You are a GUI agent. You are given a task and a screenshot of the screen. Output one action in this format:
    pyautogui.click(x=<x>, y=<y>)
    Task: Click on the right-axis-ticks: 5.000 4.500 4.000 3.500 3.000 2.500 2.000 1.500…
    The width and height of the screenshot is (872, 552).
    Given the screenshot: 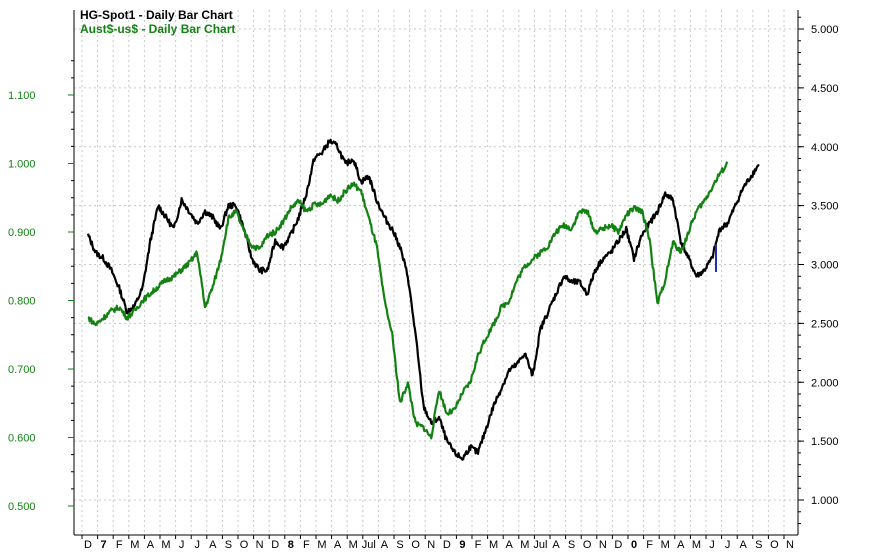 What is the action you would take?
    pyautogui.click(x=818, y=270)
    